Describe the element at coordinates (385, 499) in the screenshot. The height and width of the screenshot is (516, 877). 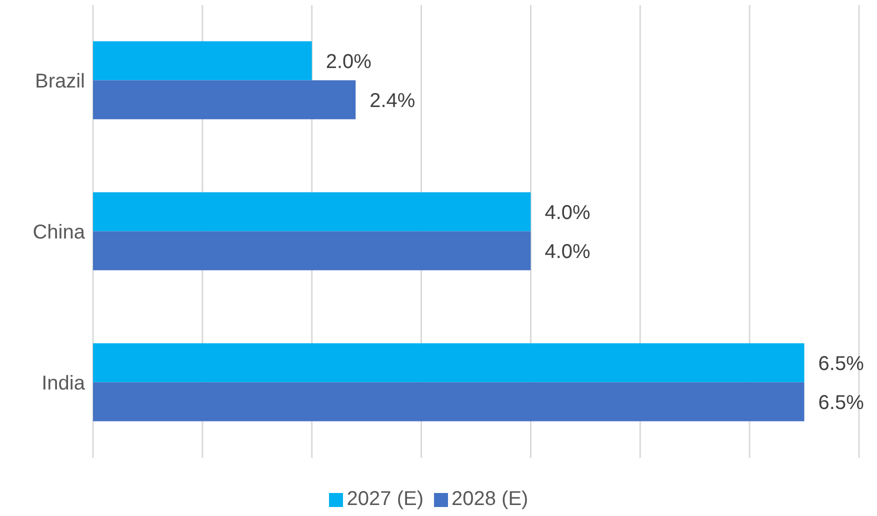
I see `legend-label: 2027 (E)` at that location.